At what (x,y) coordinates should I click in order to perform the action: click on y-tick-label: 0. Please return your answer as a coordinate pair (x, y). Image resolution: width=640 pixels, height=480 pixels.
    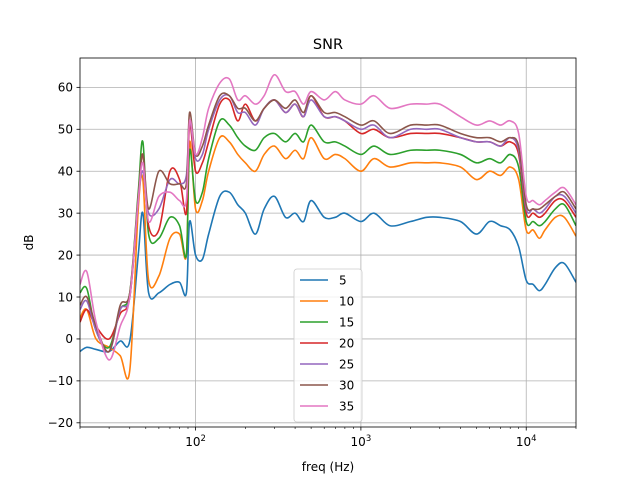
    Looking at the image, I should click on (69, 339).